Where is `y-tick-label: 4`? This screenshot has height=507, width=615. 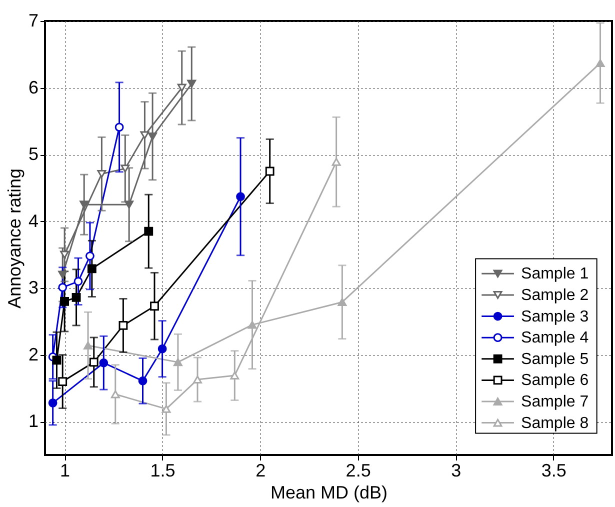 y-tick-label: 4 is located at coordinates (33, 220).